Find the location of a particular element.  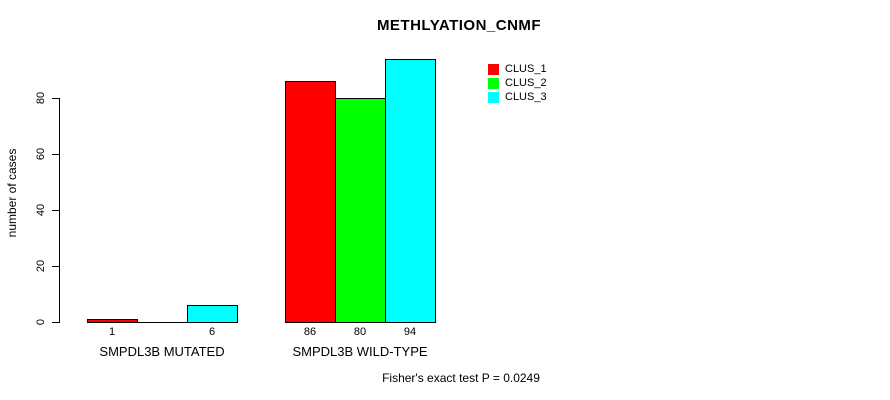

bar-value-label: 1 is located at coordinates (112, 332).